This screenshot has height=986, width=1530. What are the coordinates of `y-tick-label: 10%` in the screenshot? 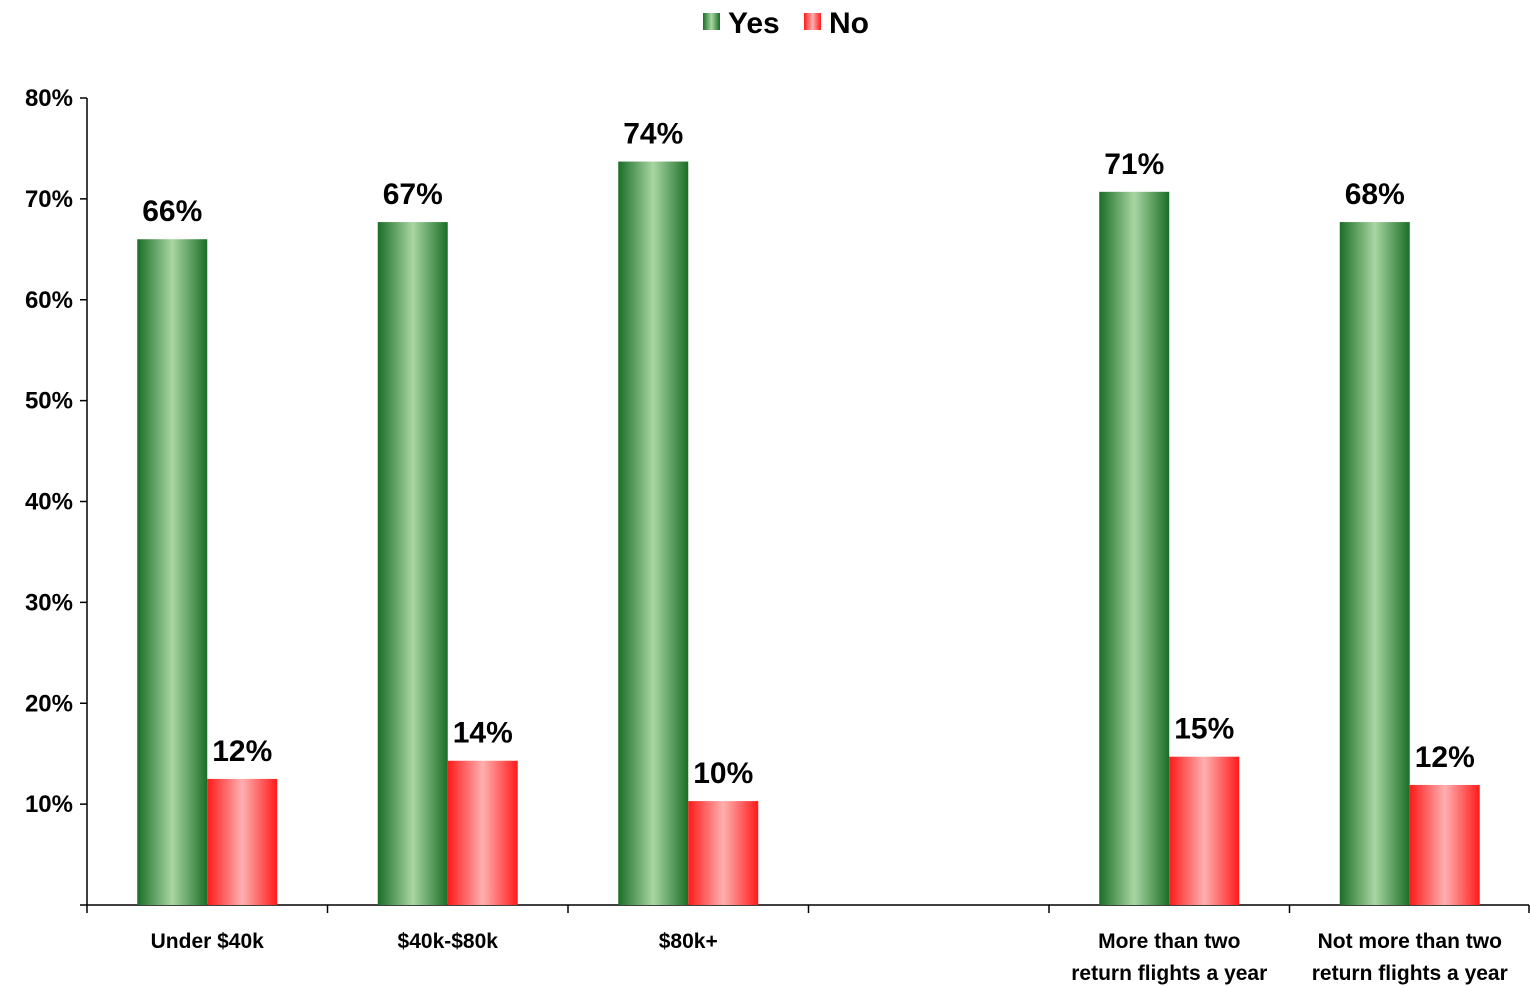 It's located at (49, 804).